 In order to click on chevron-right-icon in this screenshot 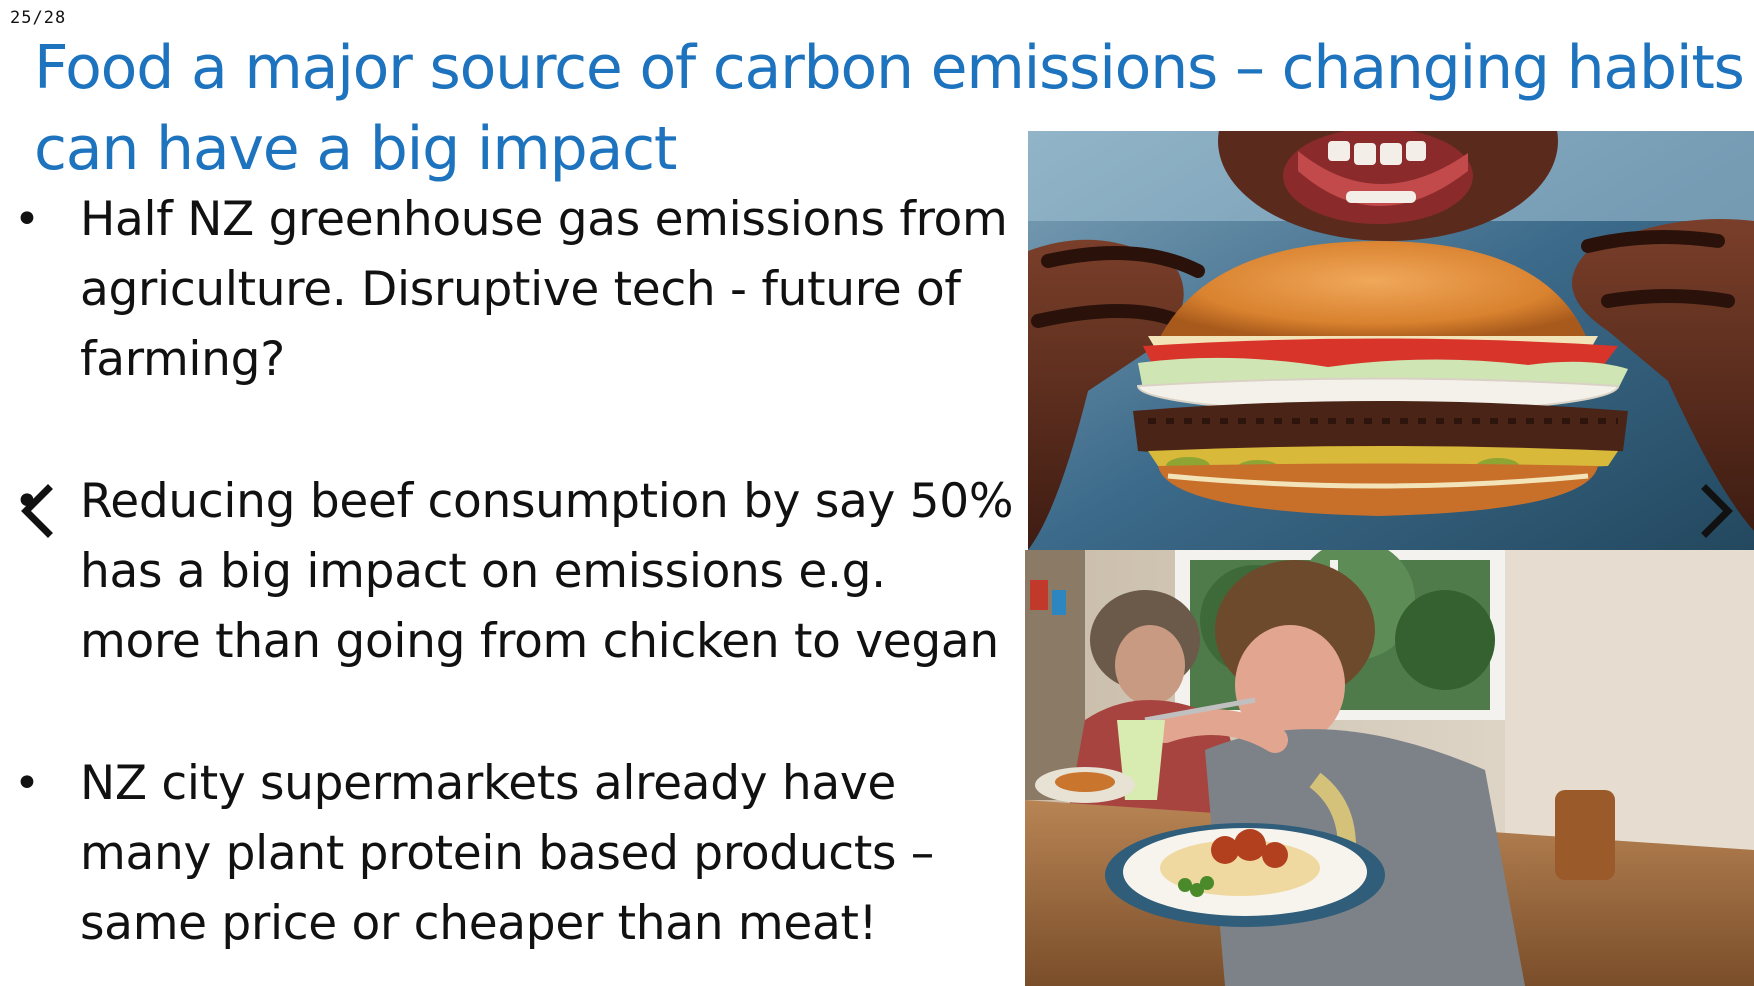, I will do `click(1717, 511)`.